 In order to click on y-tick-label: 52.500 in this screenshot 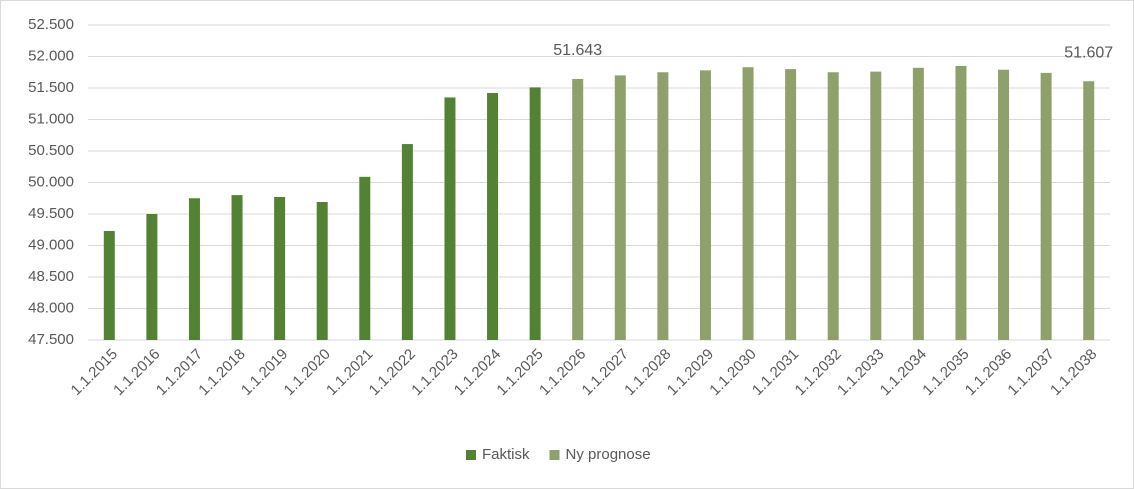, I will do `click(51, 24)`.